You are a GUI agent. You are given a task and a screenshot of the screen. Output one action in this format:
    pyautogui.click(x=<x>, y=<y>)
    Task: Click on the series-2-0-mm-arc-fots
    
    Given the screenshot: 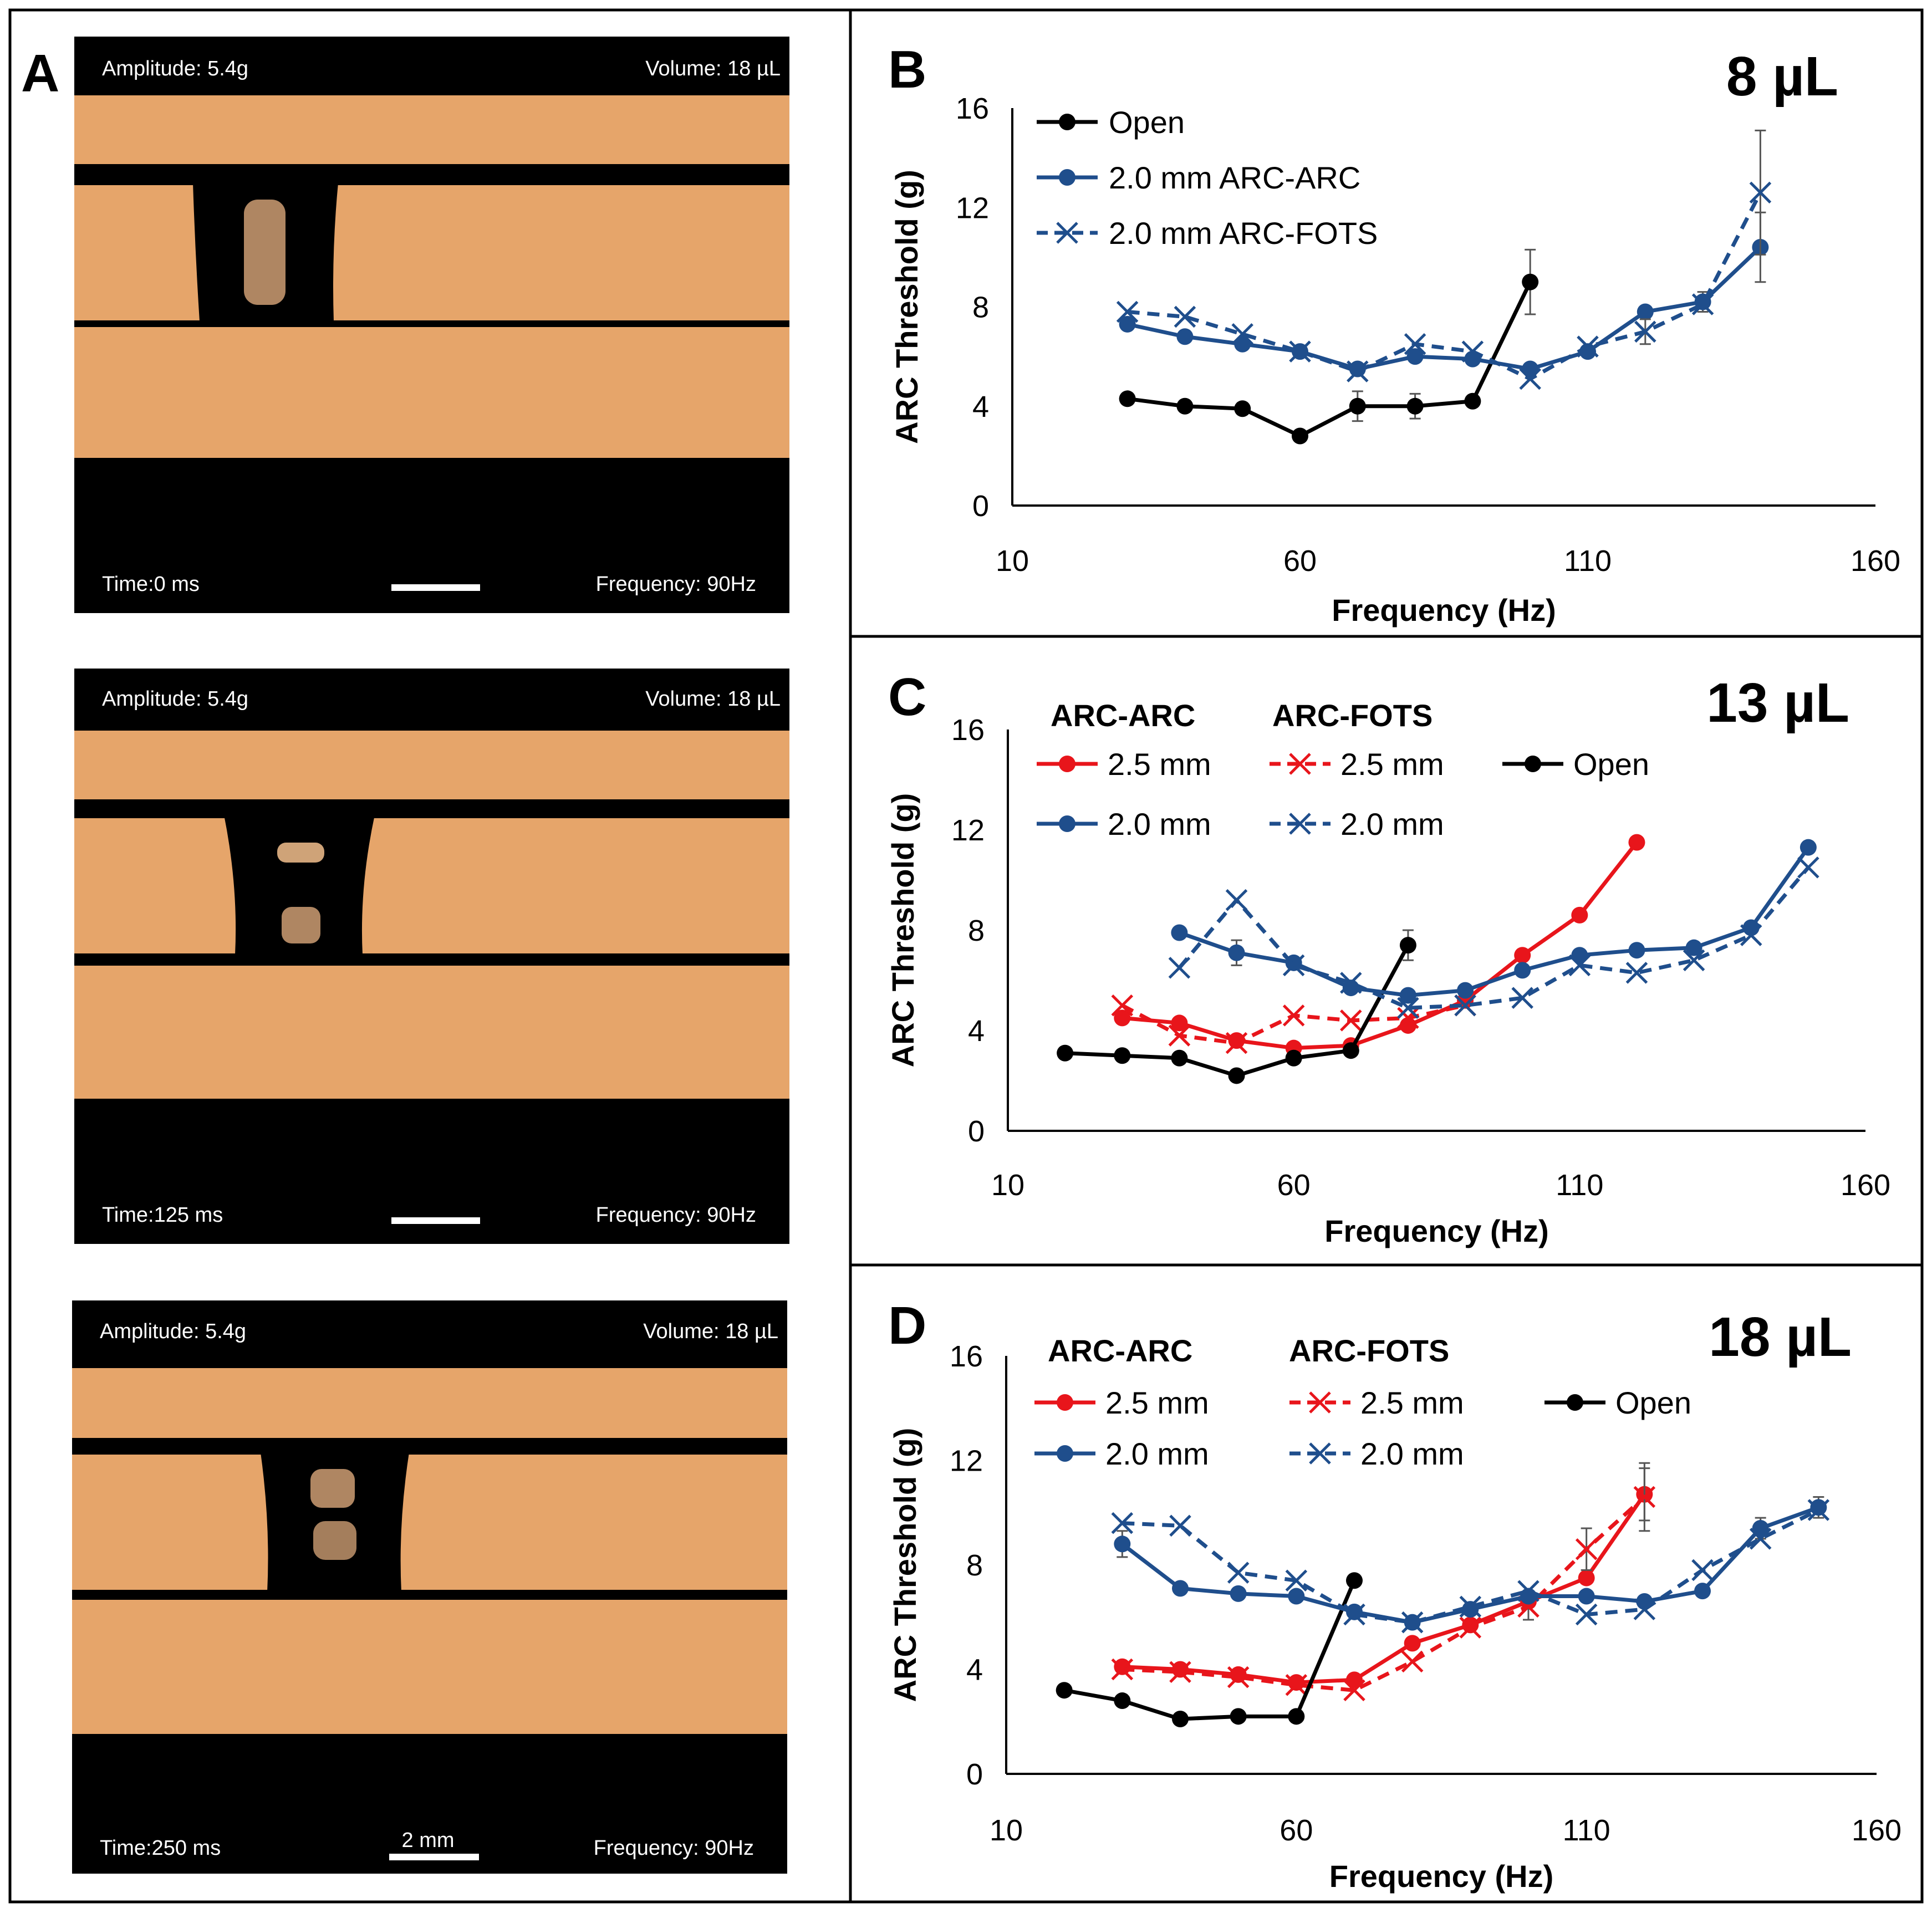 What is the action you would take?
    pyautogui.click(x=1444, y=259)
    